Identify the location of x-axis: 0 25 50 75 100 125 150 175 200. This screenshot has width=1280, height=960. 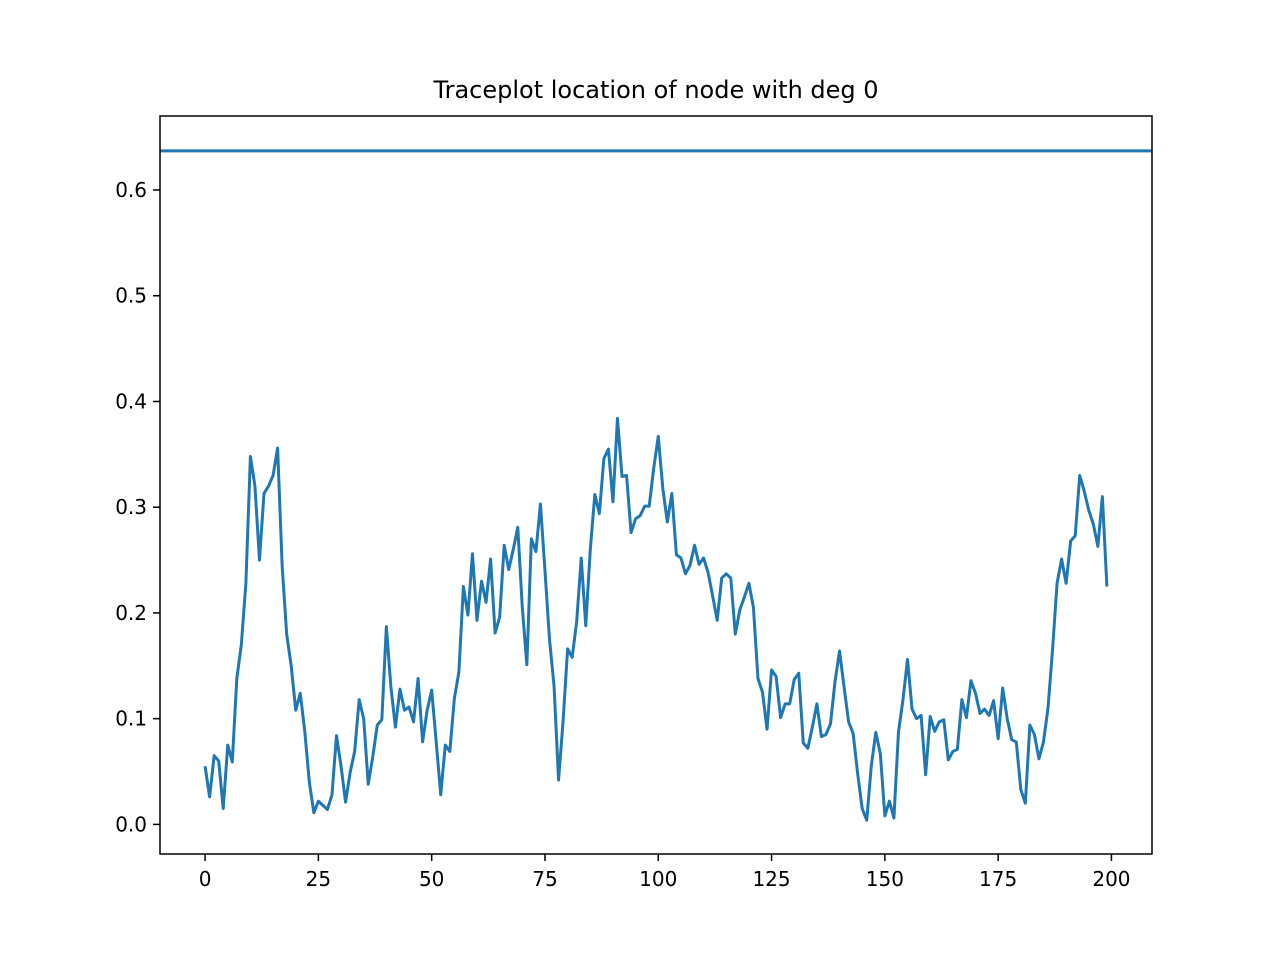
(665, 872).